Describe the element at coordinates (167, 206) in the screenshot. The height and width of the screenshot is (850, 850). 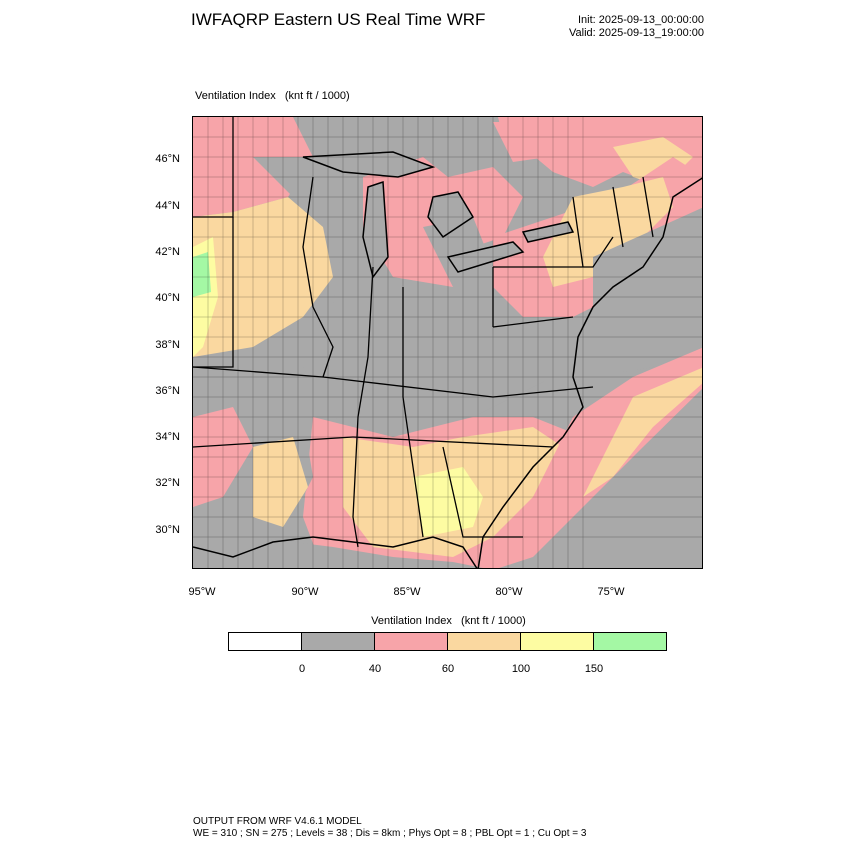
I see `lat-label-44n: 44°N` at that location.